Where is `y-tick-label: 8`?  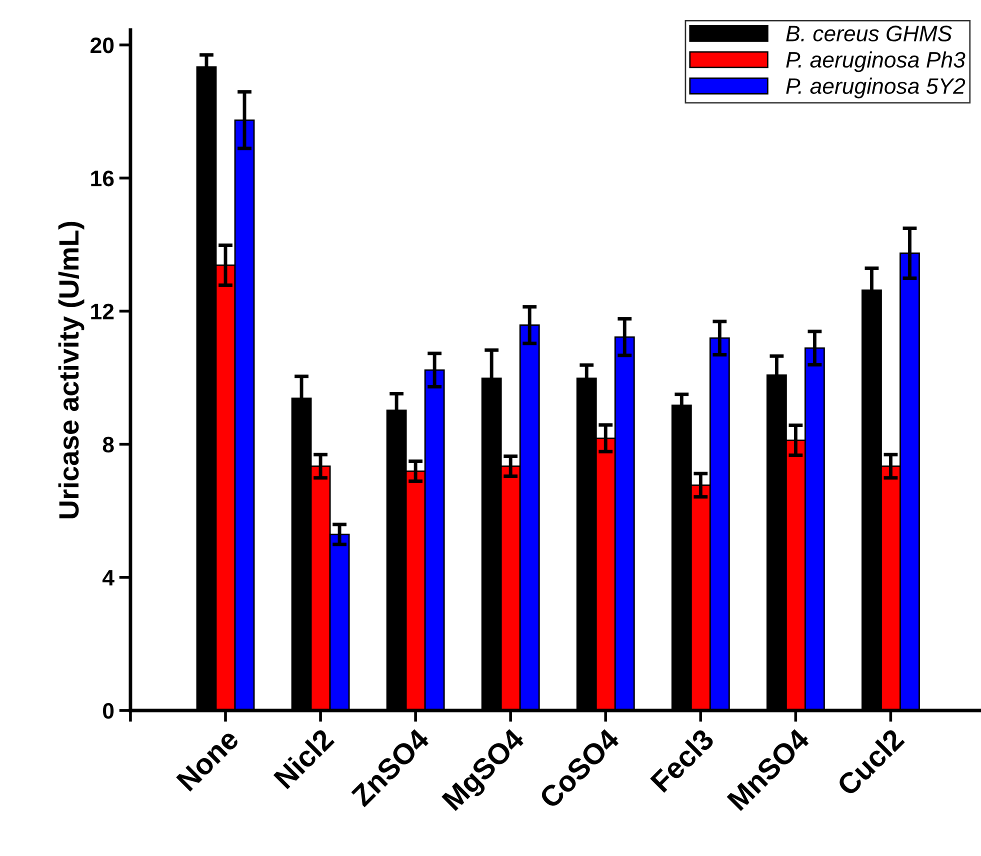 y-tick-label: 8 is located at coordinates (108, 444).